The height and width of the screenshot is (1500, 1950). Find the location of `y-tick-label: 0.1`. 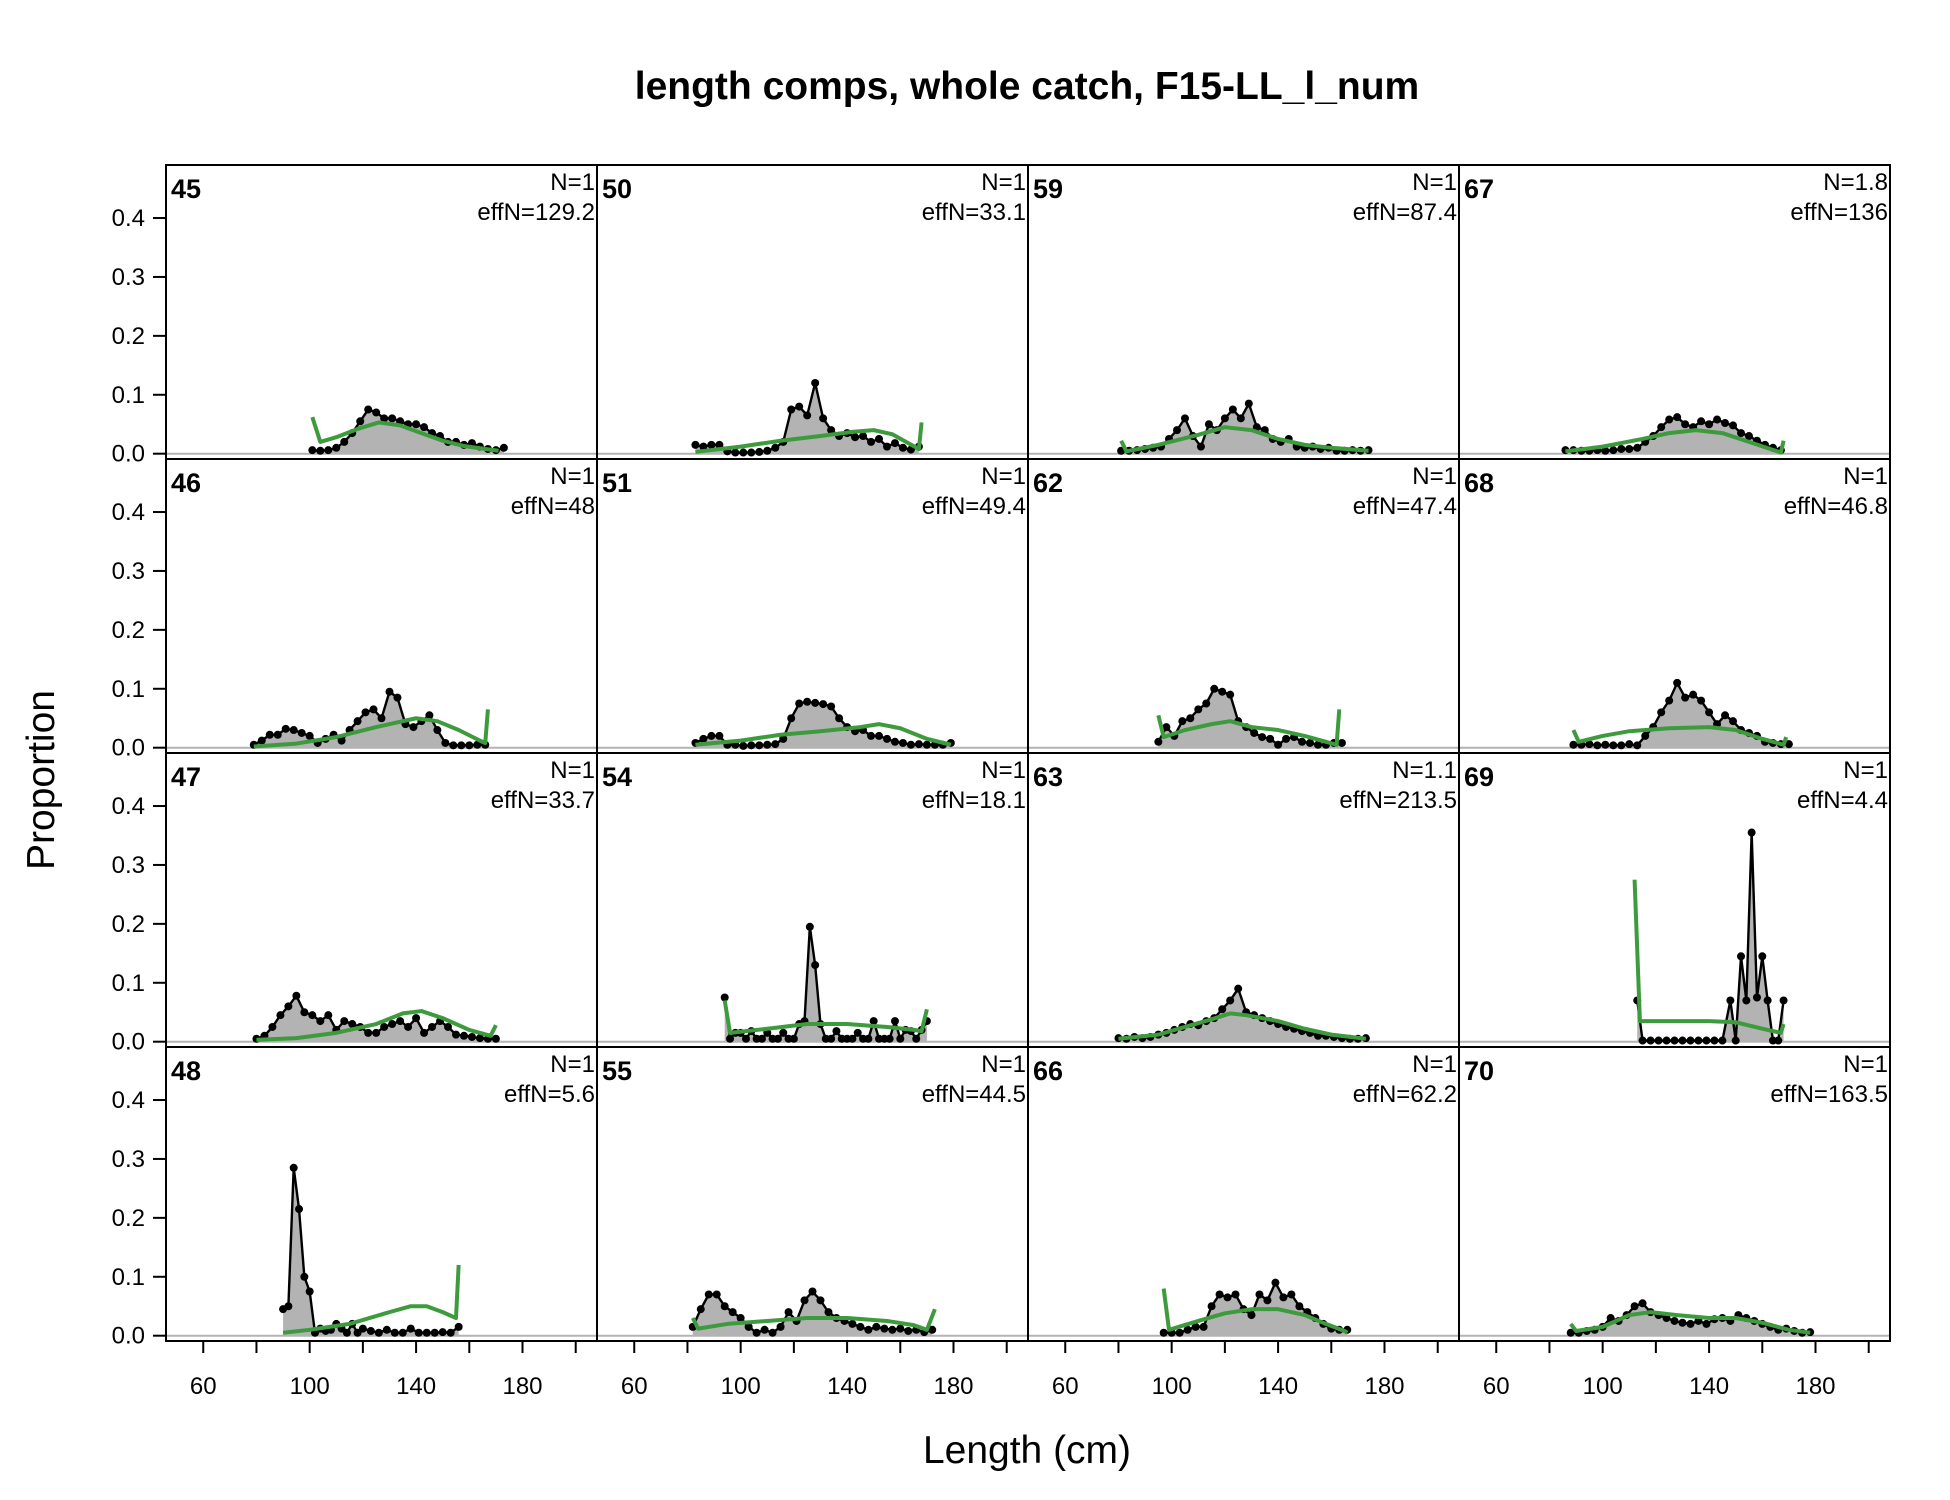

y-tick-label: 0.1 is located at coordinates (128, 1277).